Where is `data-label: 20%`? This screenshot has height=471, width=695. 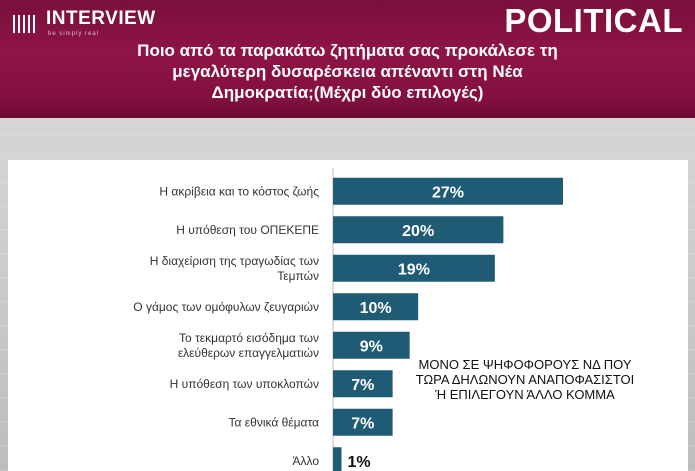
data-label: 20% is located at coordinates (418, 231).